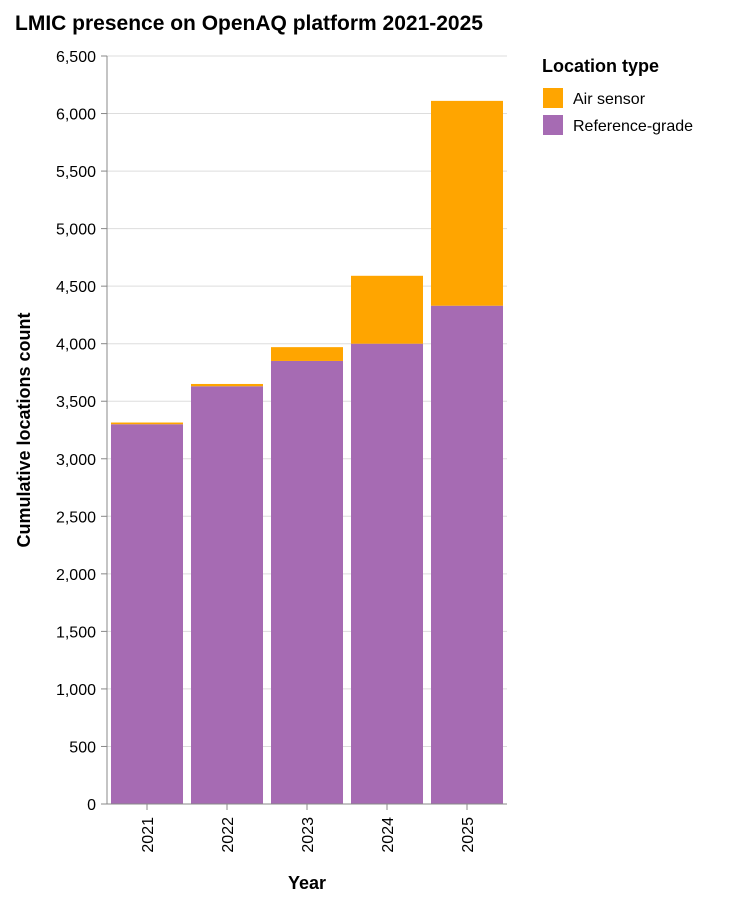 This screenshot has width=736, height=904. I want to click on y-tick-label: 5,000, so click(76, 230).